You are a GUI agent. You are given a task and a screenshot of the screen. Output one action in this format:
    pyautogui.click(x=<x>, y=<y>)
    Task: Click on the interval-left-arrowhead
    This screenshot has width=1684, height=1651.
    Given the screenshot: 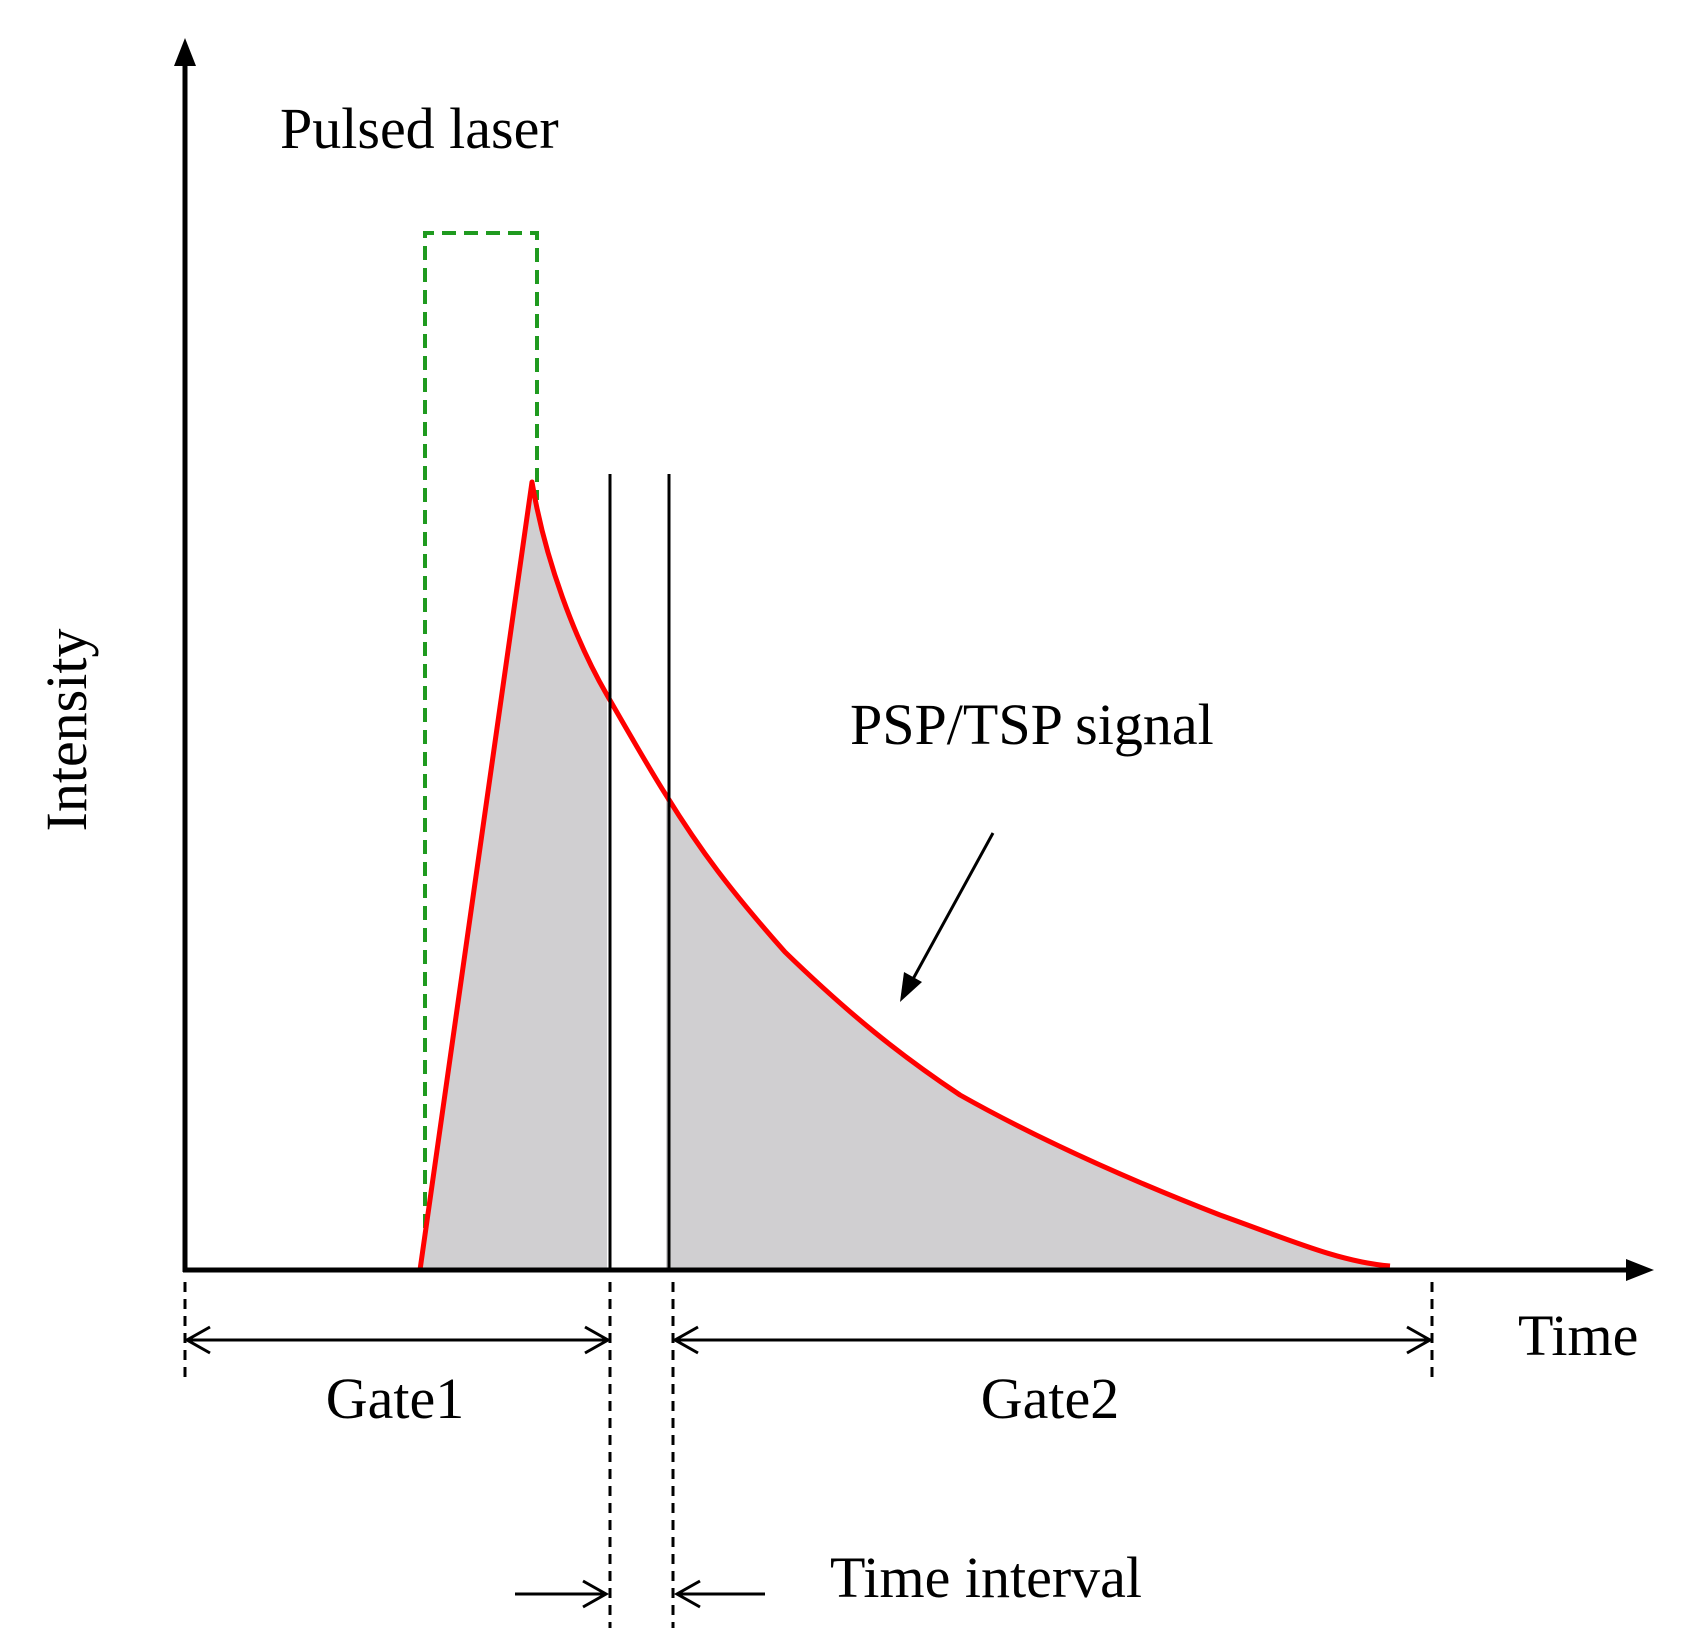 What is the action you would take?
    pyautogui.click(x=596, y=1594)
    